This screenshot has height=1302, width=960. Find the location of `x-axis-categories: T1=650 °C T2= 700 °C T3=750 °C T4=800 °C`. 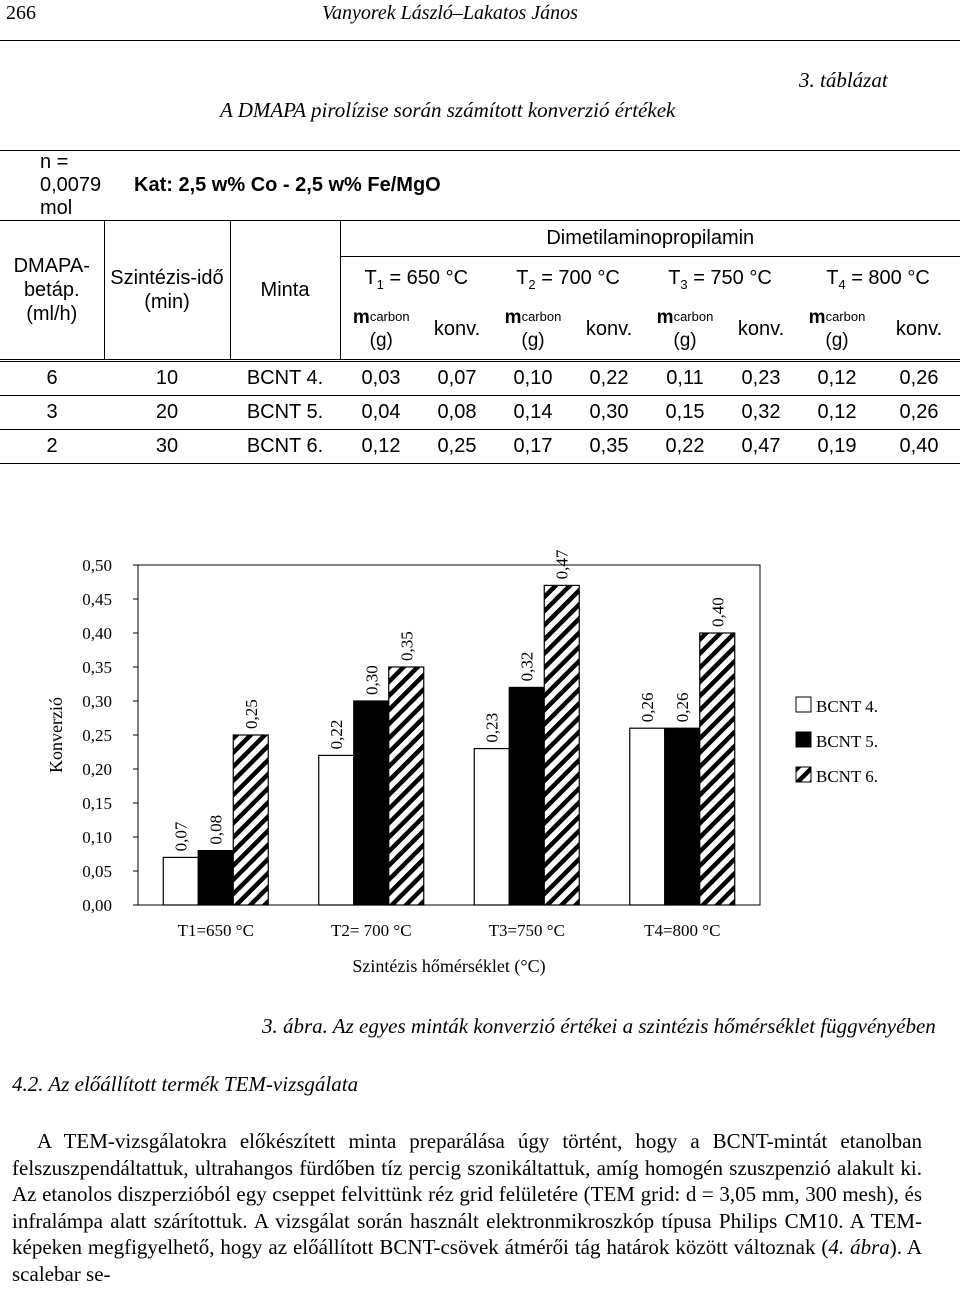

x-axis-categories: T1=650 °C T2= 700 °C T3=750 °C T4=800 °C is located at coordinates (449, 930).